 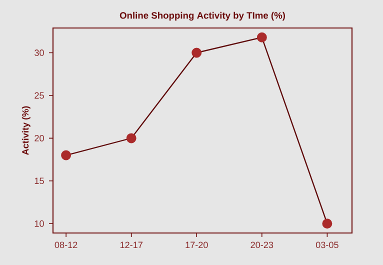 I want to click on y-tick-label: 25, so click(x=39, y=95).